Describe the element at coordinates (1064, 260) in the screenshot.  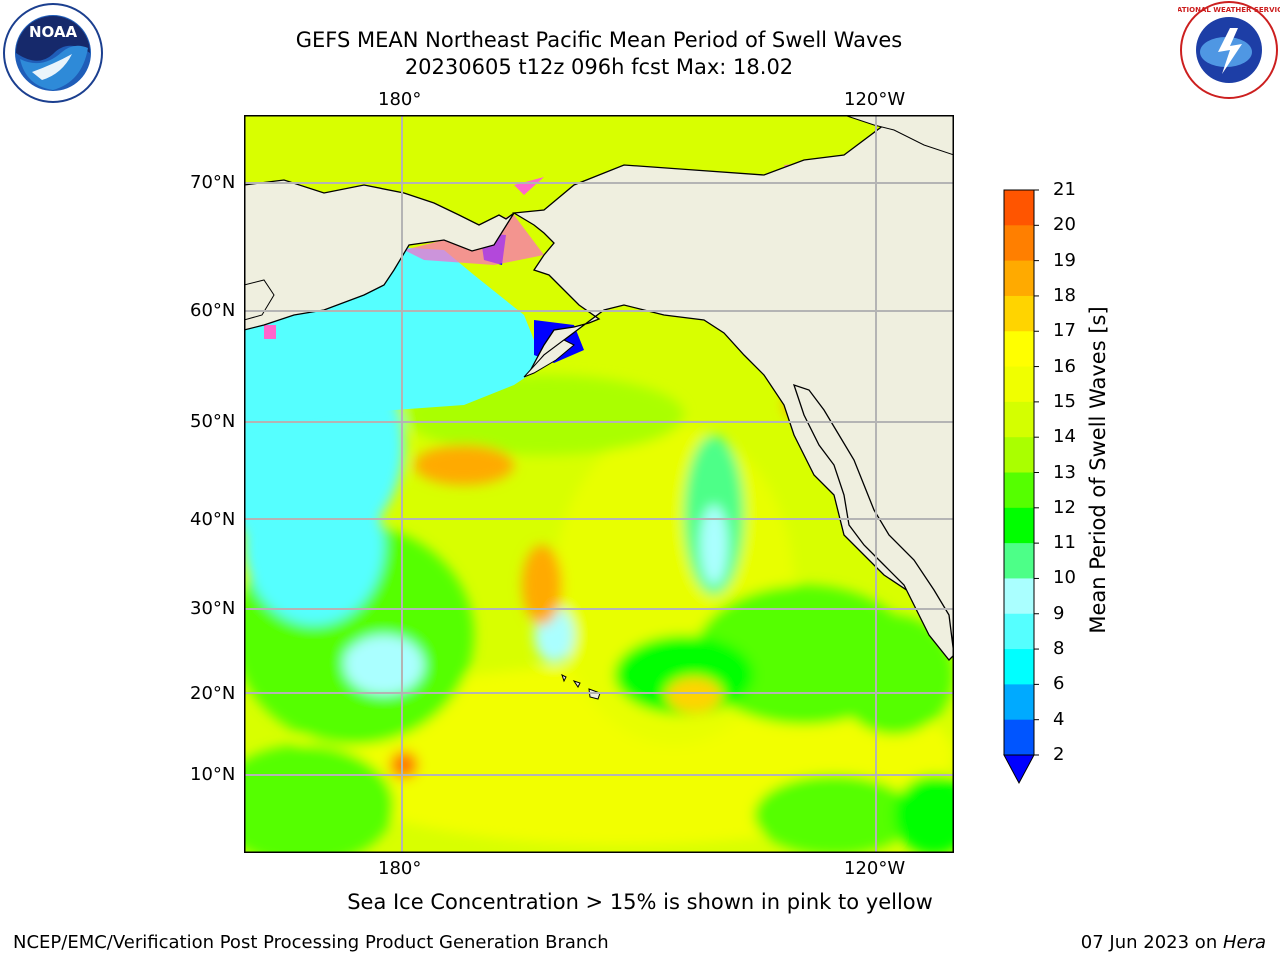
I see `colorbar-tick-label: 19` at that location.